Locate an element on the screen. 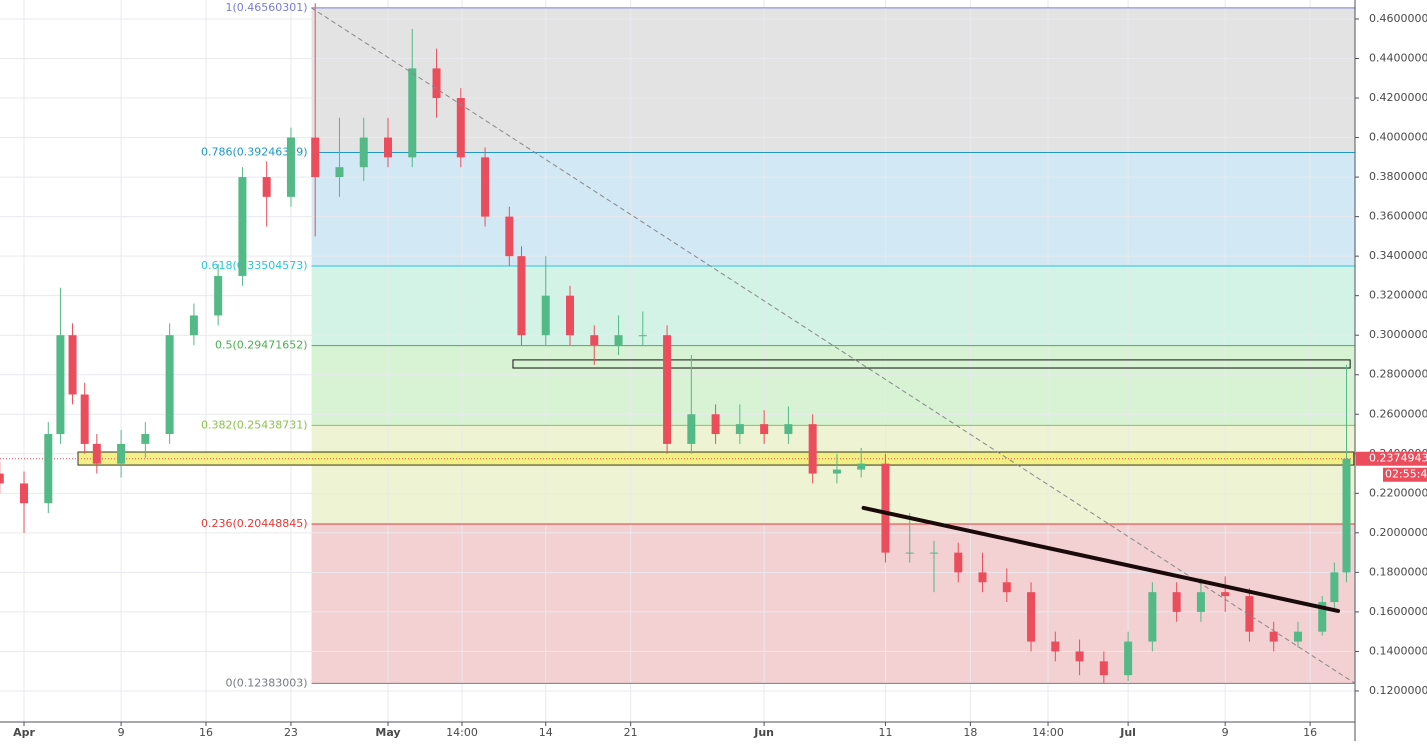 The height and width of the screenshot is (745, 1427). x-tick-label: 23 is located at coordinates (291, 732).